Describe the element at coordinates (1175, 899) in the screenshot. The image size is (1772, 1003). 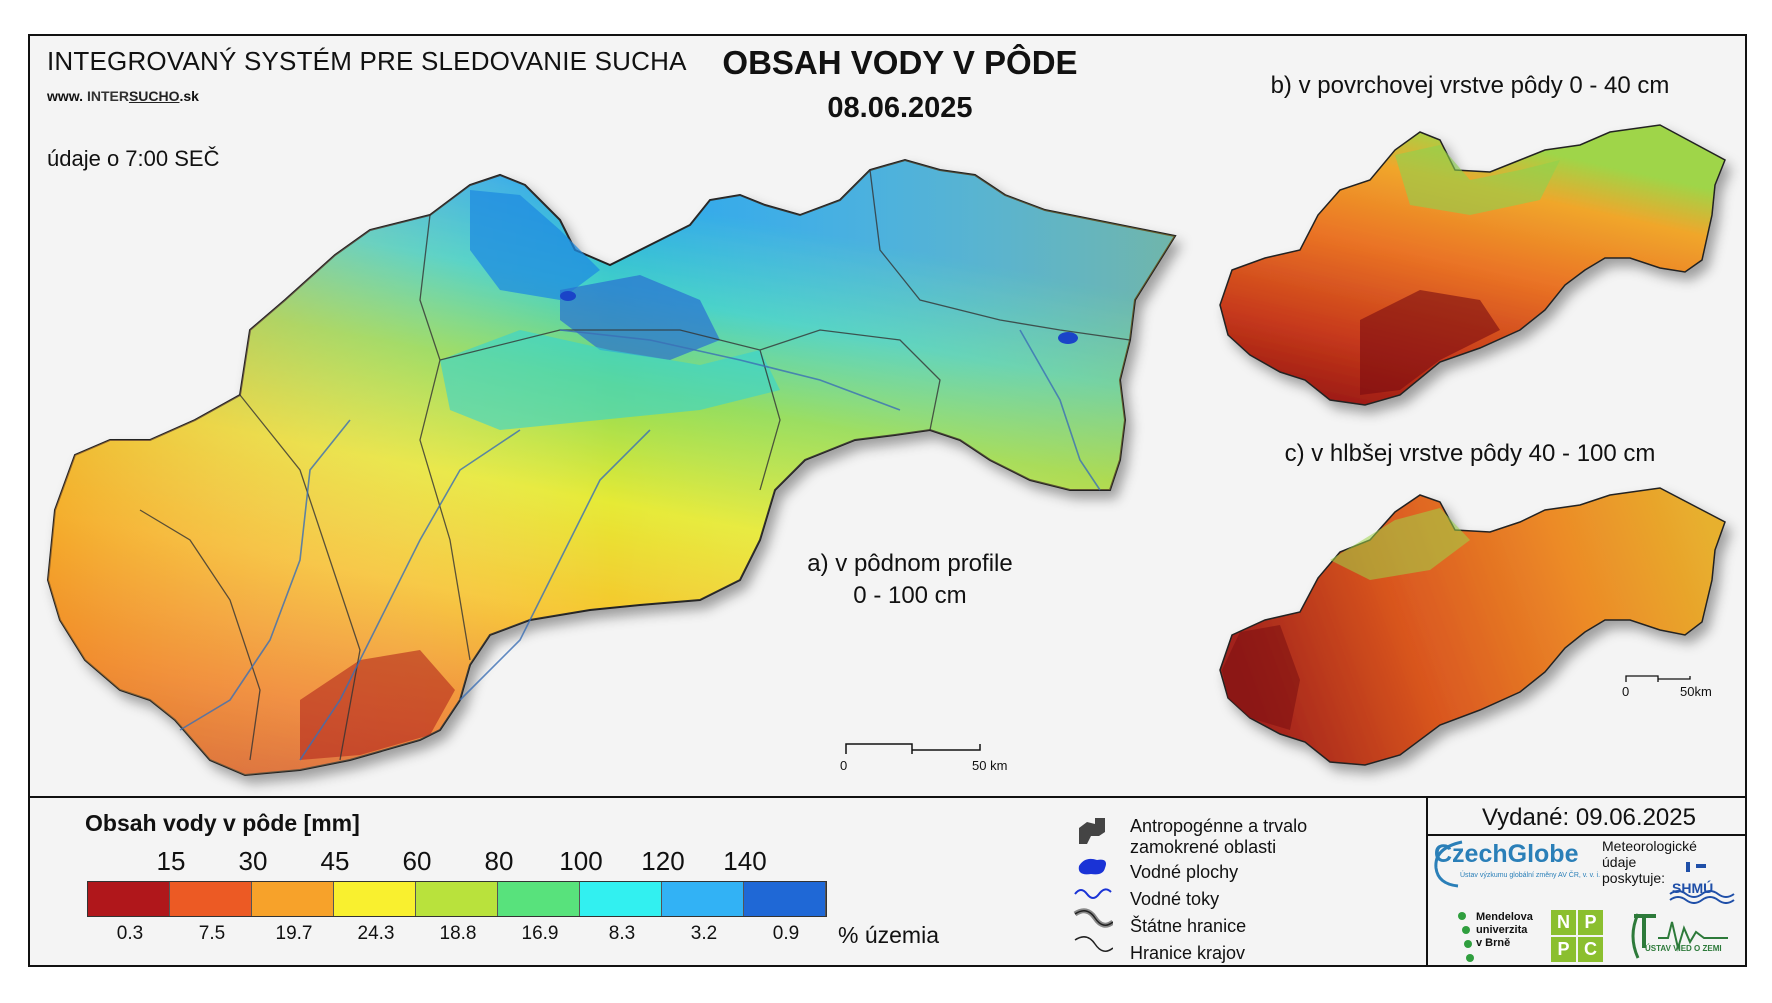
I see `legend-water-streams: Vodné toky` at that location.